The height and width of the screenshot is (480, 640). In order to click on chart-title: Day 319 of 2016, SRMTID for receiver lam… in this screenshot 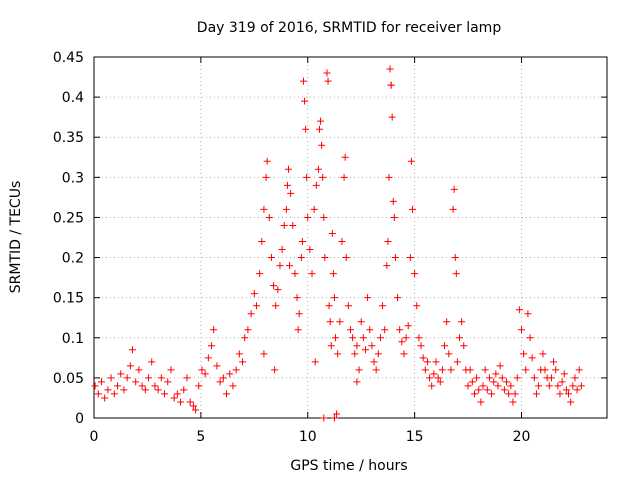, I will do `click(349, 28)`.